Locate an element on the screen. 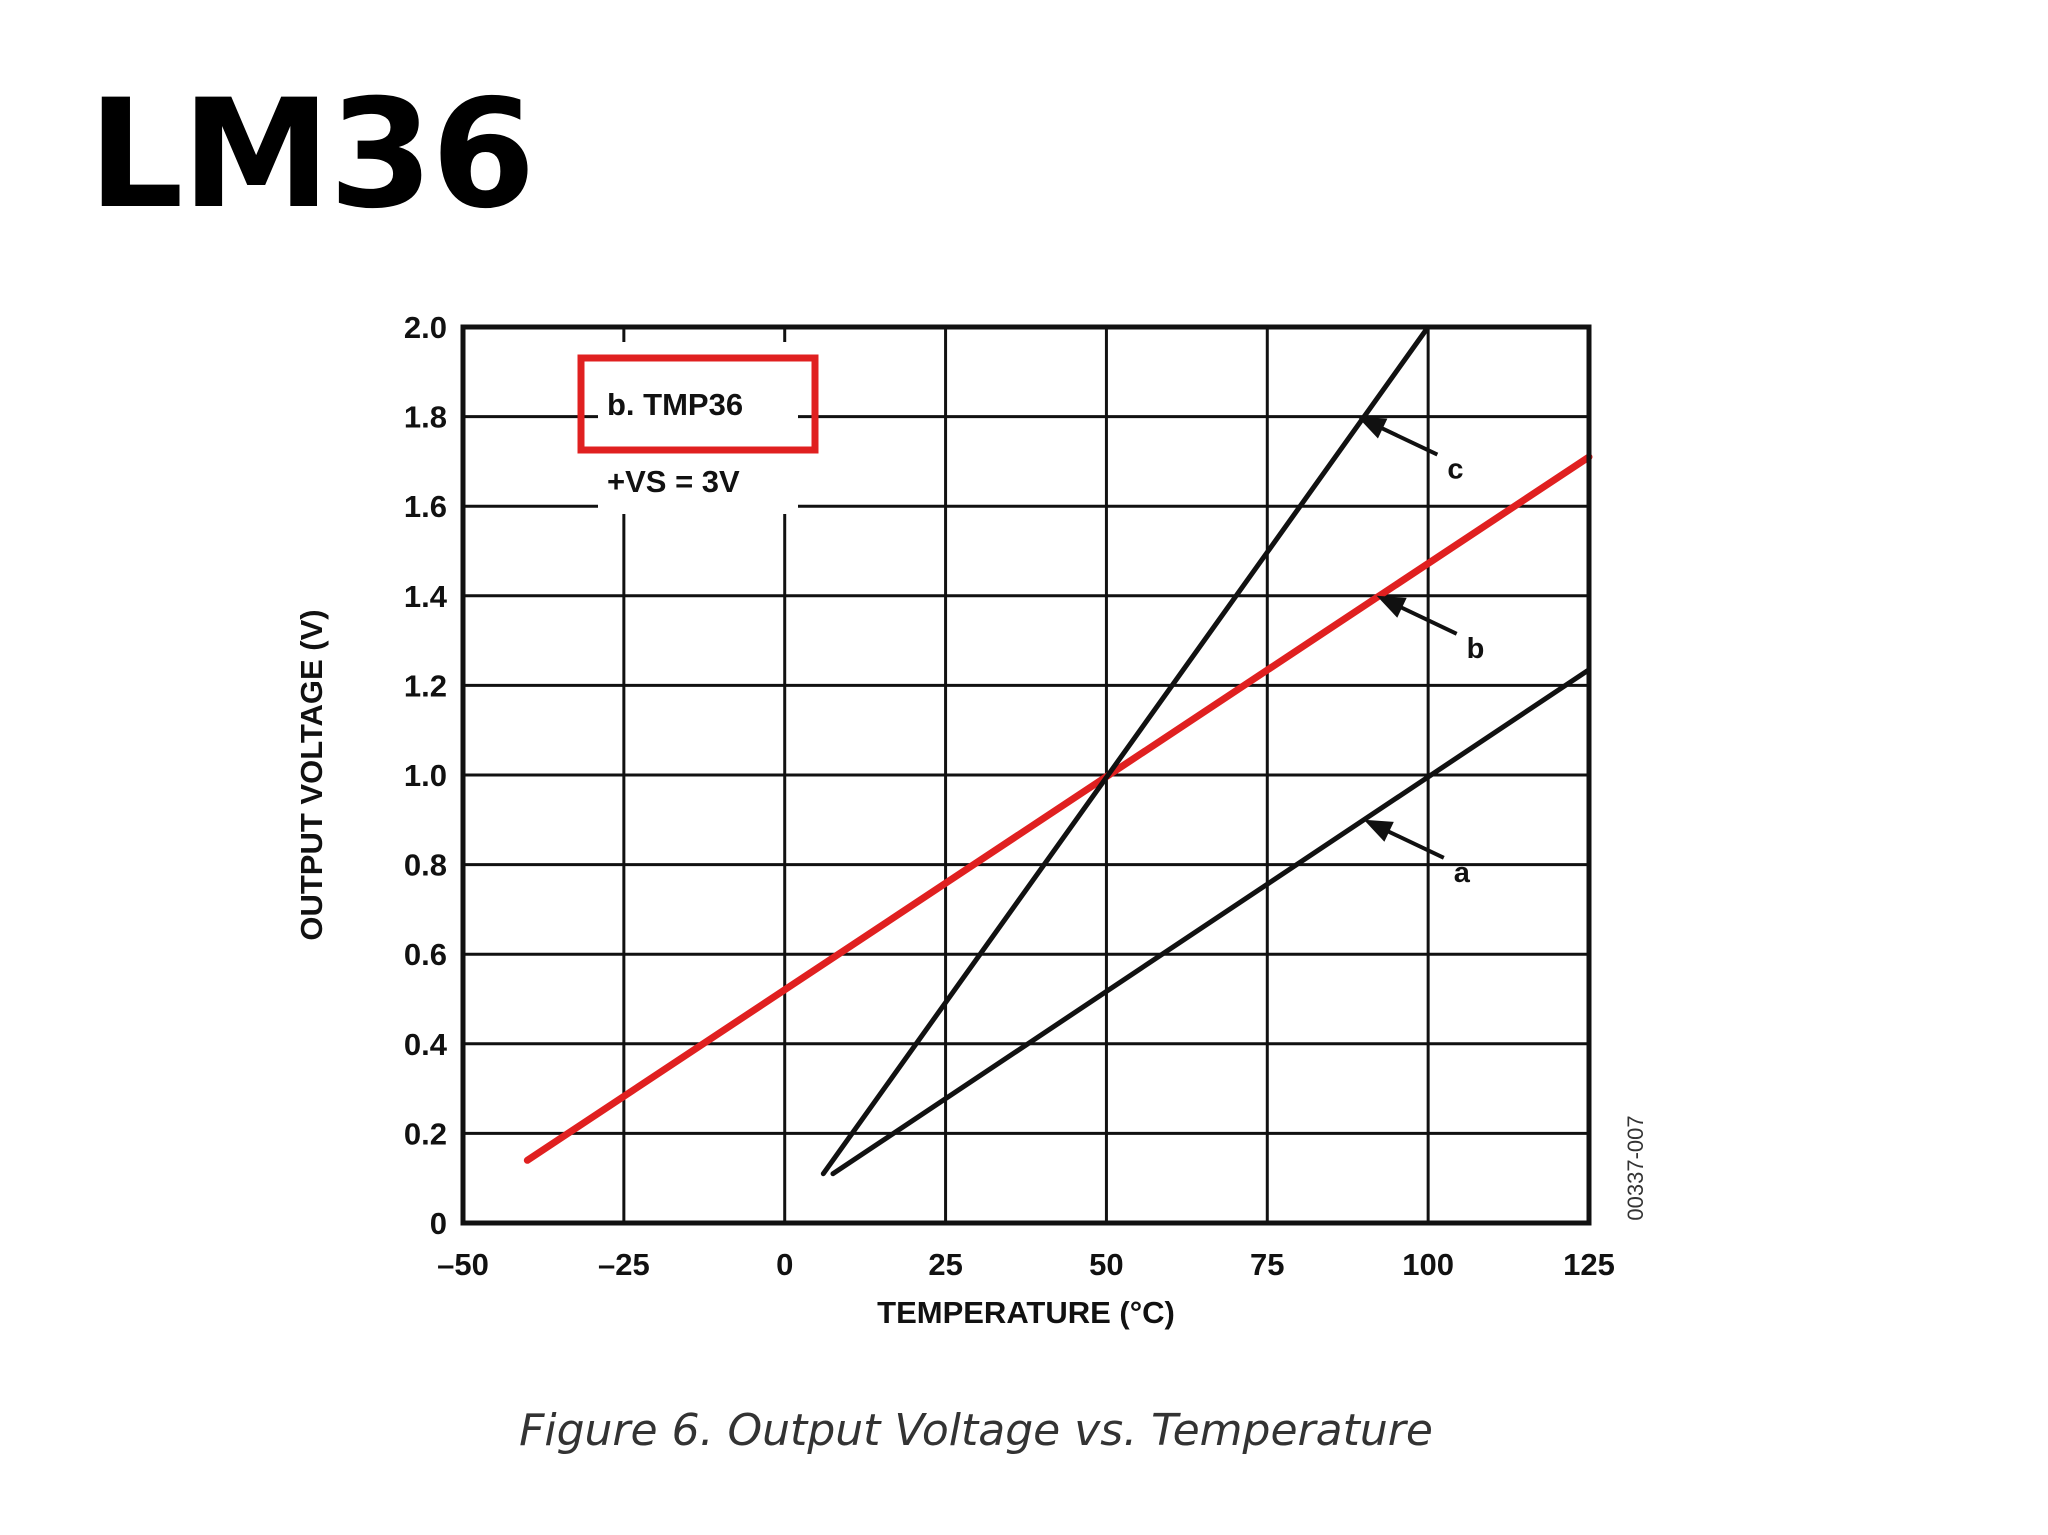 Image resolution: width=2048 pixels, height=1535 pixels. x-tick-label: 50 is located at coordinates (1106, 1264).